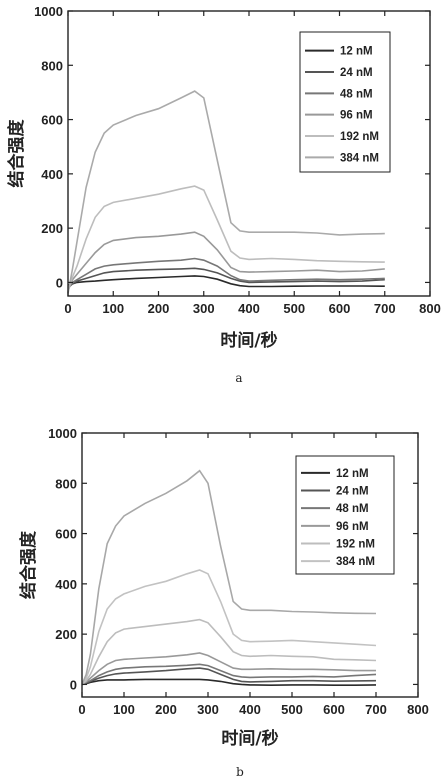 The width and height of the screenshot is (442, 782). Describe the element at coordinates (238, 378) in the screenshot. I see `panel-label: a` at that location.